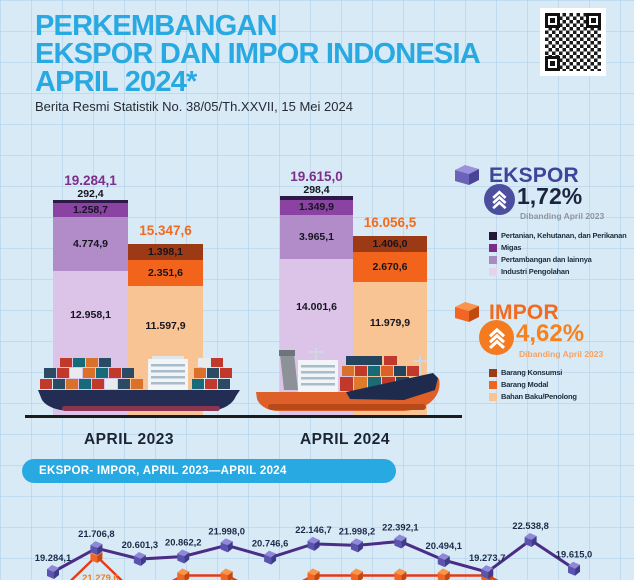 The width and height of the screenshot is (634, 580). I want to click on ekspor-point-label: 19.284,1, so click(53, 557).